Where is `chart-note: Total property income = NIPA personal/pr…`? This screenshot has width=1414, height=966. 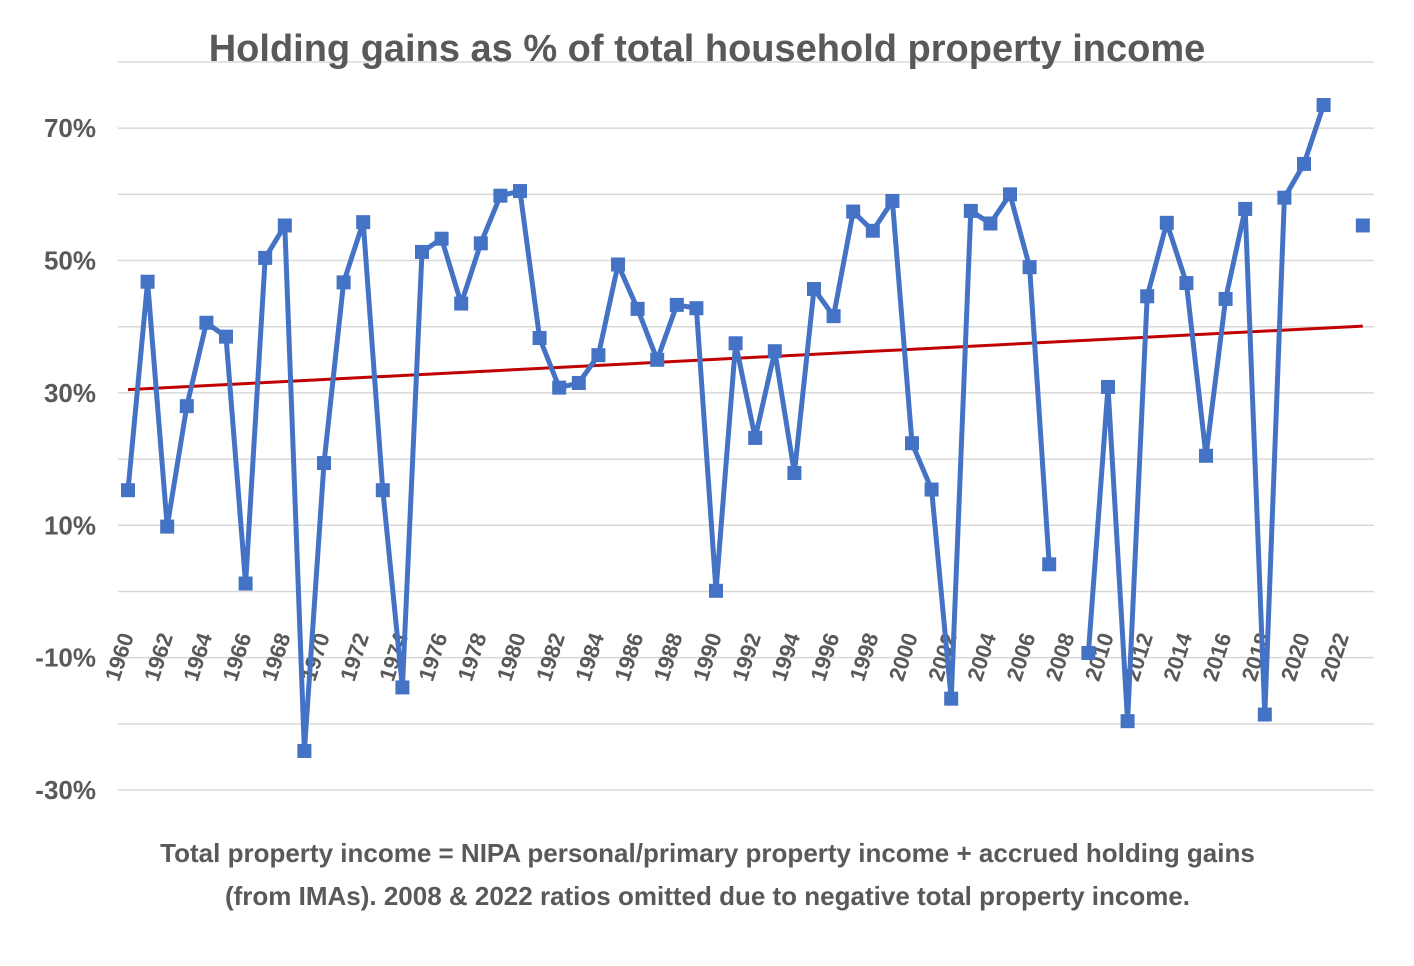 chart-note: Total property income = NIPA personal/pr… is located at coordinates (707, 874).